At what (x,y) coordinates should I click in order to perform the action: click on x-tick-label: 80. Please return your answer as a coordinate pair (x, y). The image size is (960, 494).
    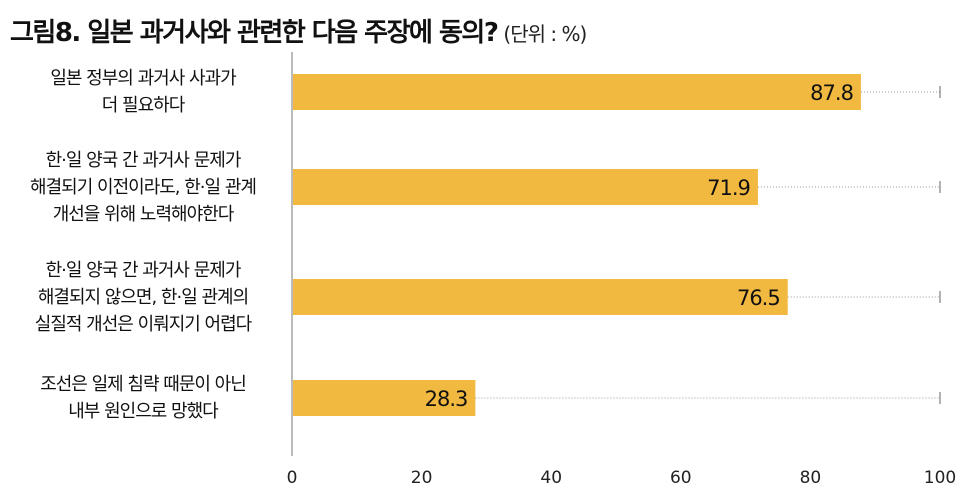
    Looking at the image, I should click on (811, 478).